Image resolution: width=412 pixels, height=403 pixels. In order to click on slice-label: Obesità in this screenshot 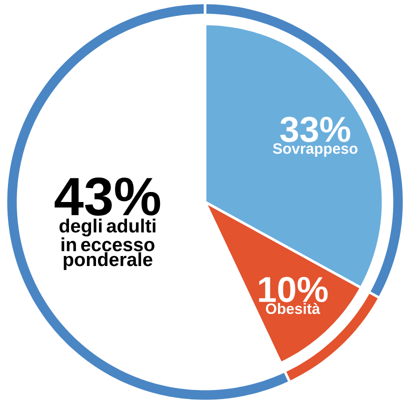, I will do `click(293, 308)`.